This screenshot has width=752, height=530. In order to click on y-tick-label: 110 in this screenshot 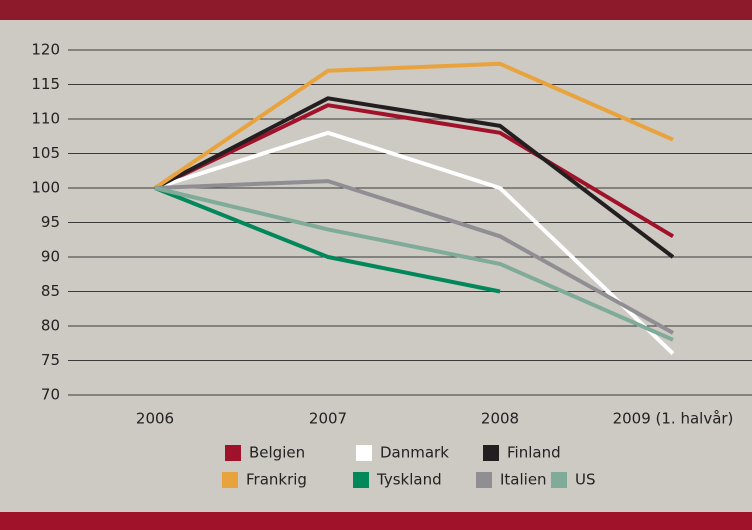, I will do `click(45, 119)`.